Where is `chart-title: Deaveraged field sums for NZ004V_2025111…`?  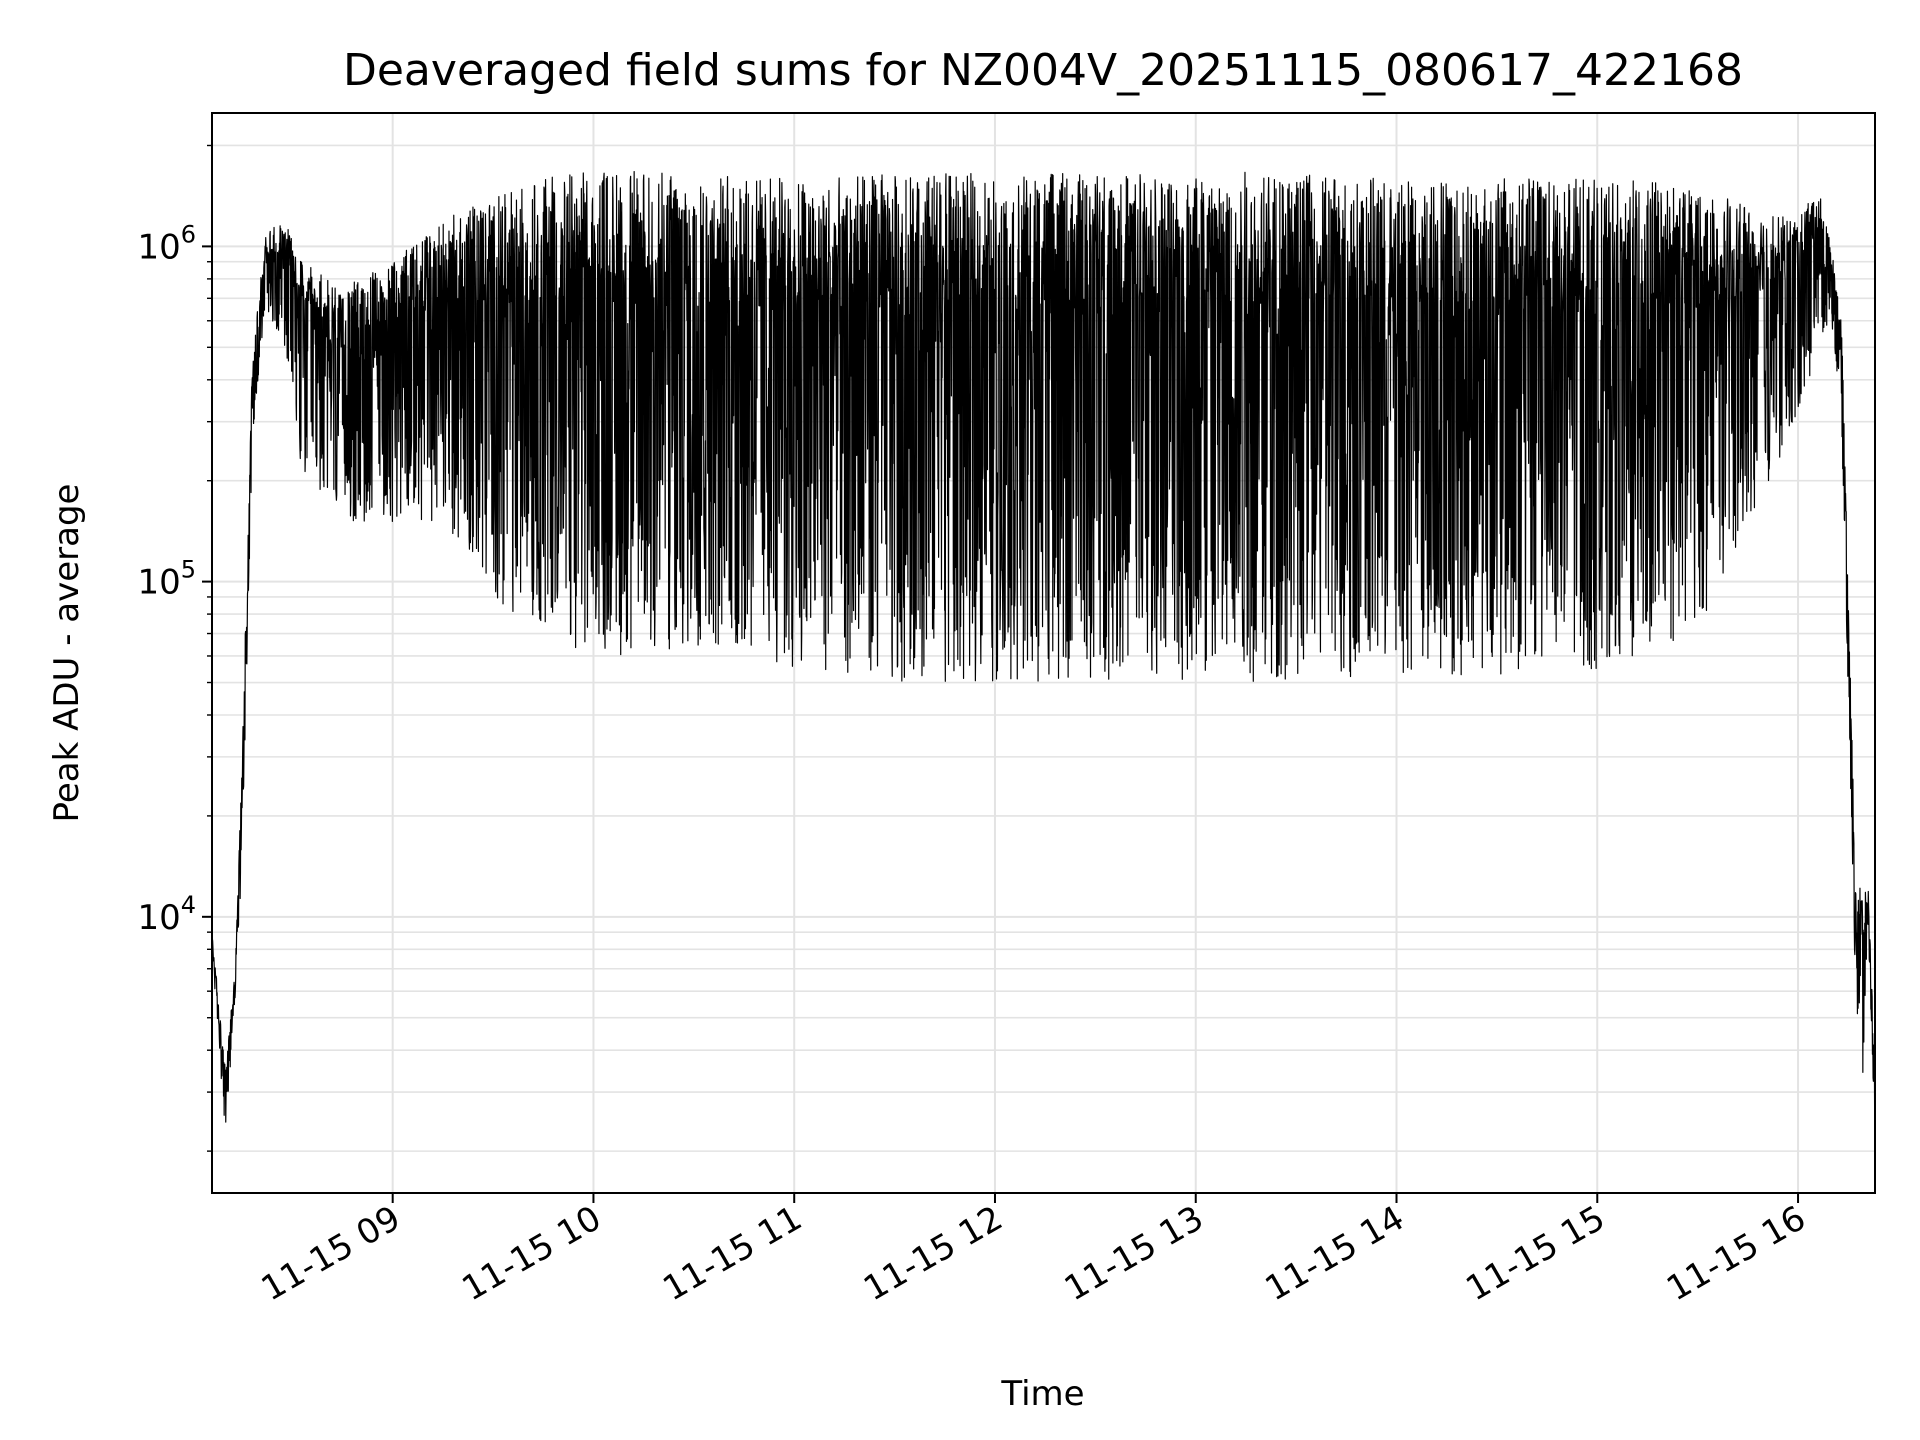
chart-title: Deaveraged field sums for NZ004V_2025111… is located at coordinates (1043, 70).